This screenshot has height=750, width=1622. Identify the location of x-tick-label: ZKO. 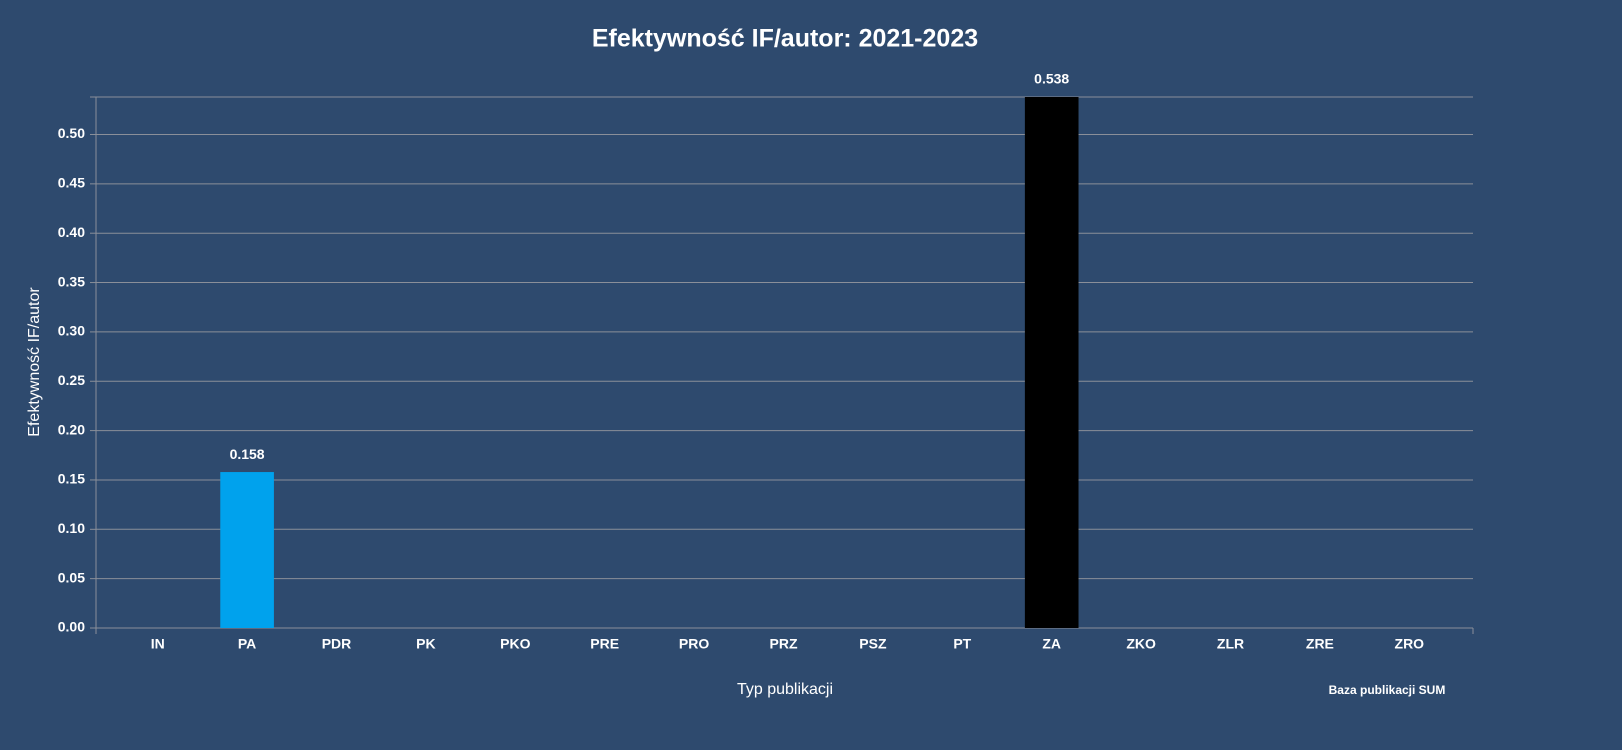
(1141, 644).